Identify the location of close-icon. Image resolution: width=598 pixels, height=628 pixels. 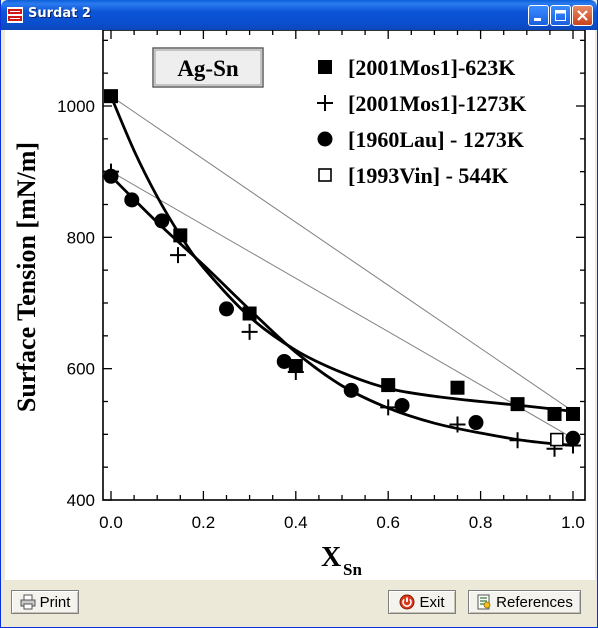
(582, 15).